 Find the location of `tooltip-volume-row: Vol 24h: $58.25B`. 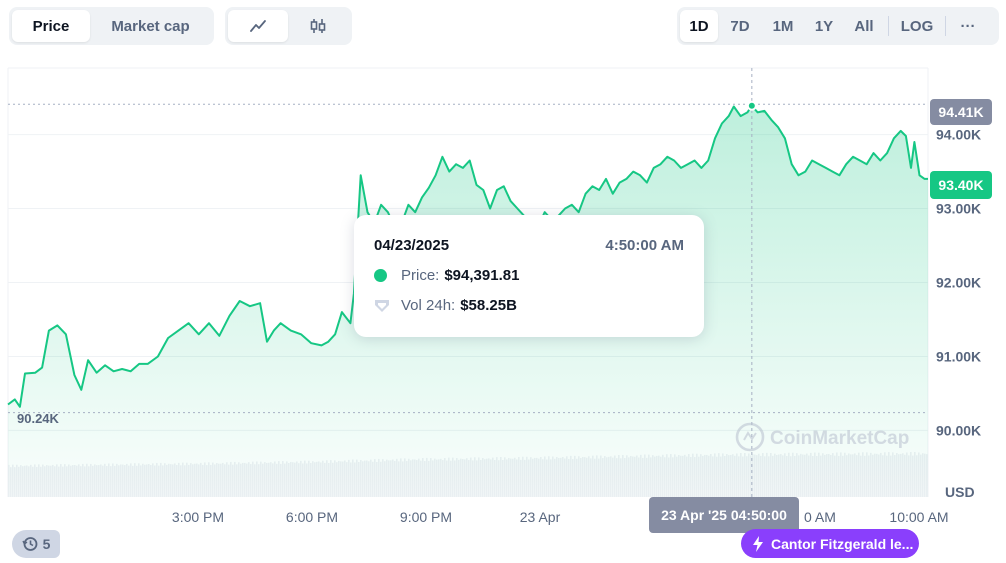

tooltip-volume-row: Vol 24h: $58.25B is located at coordinates (445, 305).